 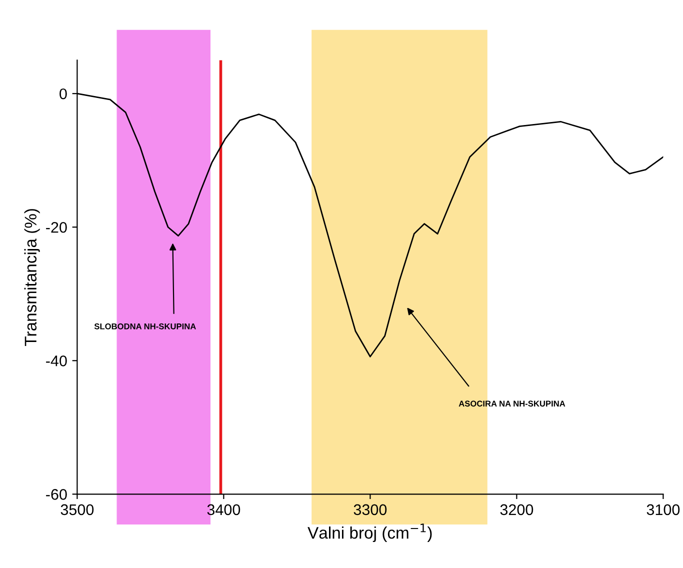 What do you see at coordinates (145, 326) in the screenshot?
I see `annotation: SLOBODNA NH-SKUPINA` at bounding box center [145, 326].